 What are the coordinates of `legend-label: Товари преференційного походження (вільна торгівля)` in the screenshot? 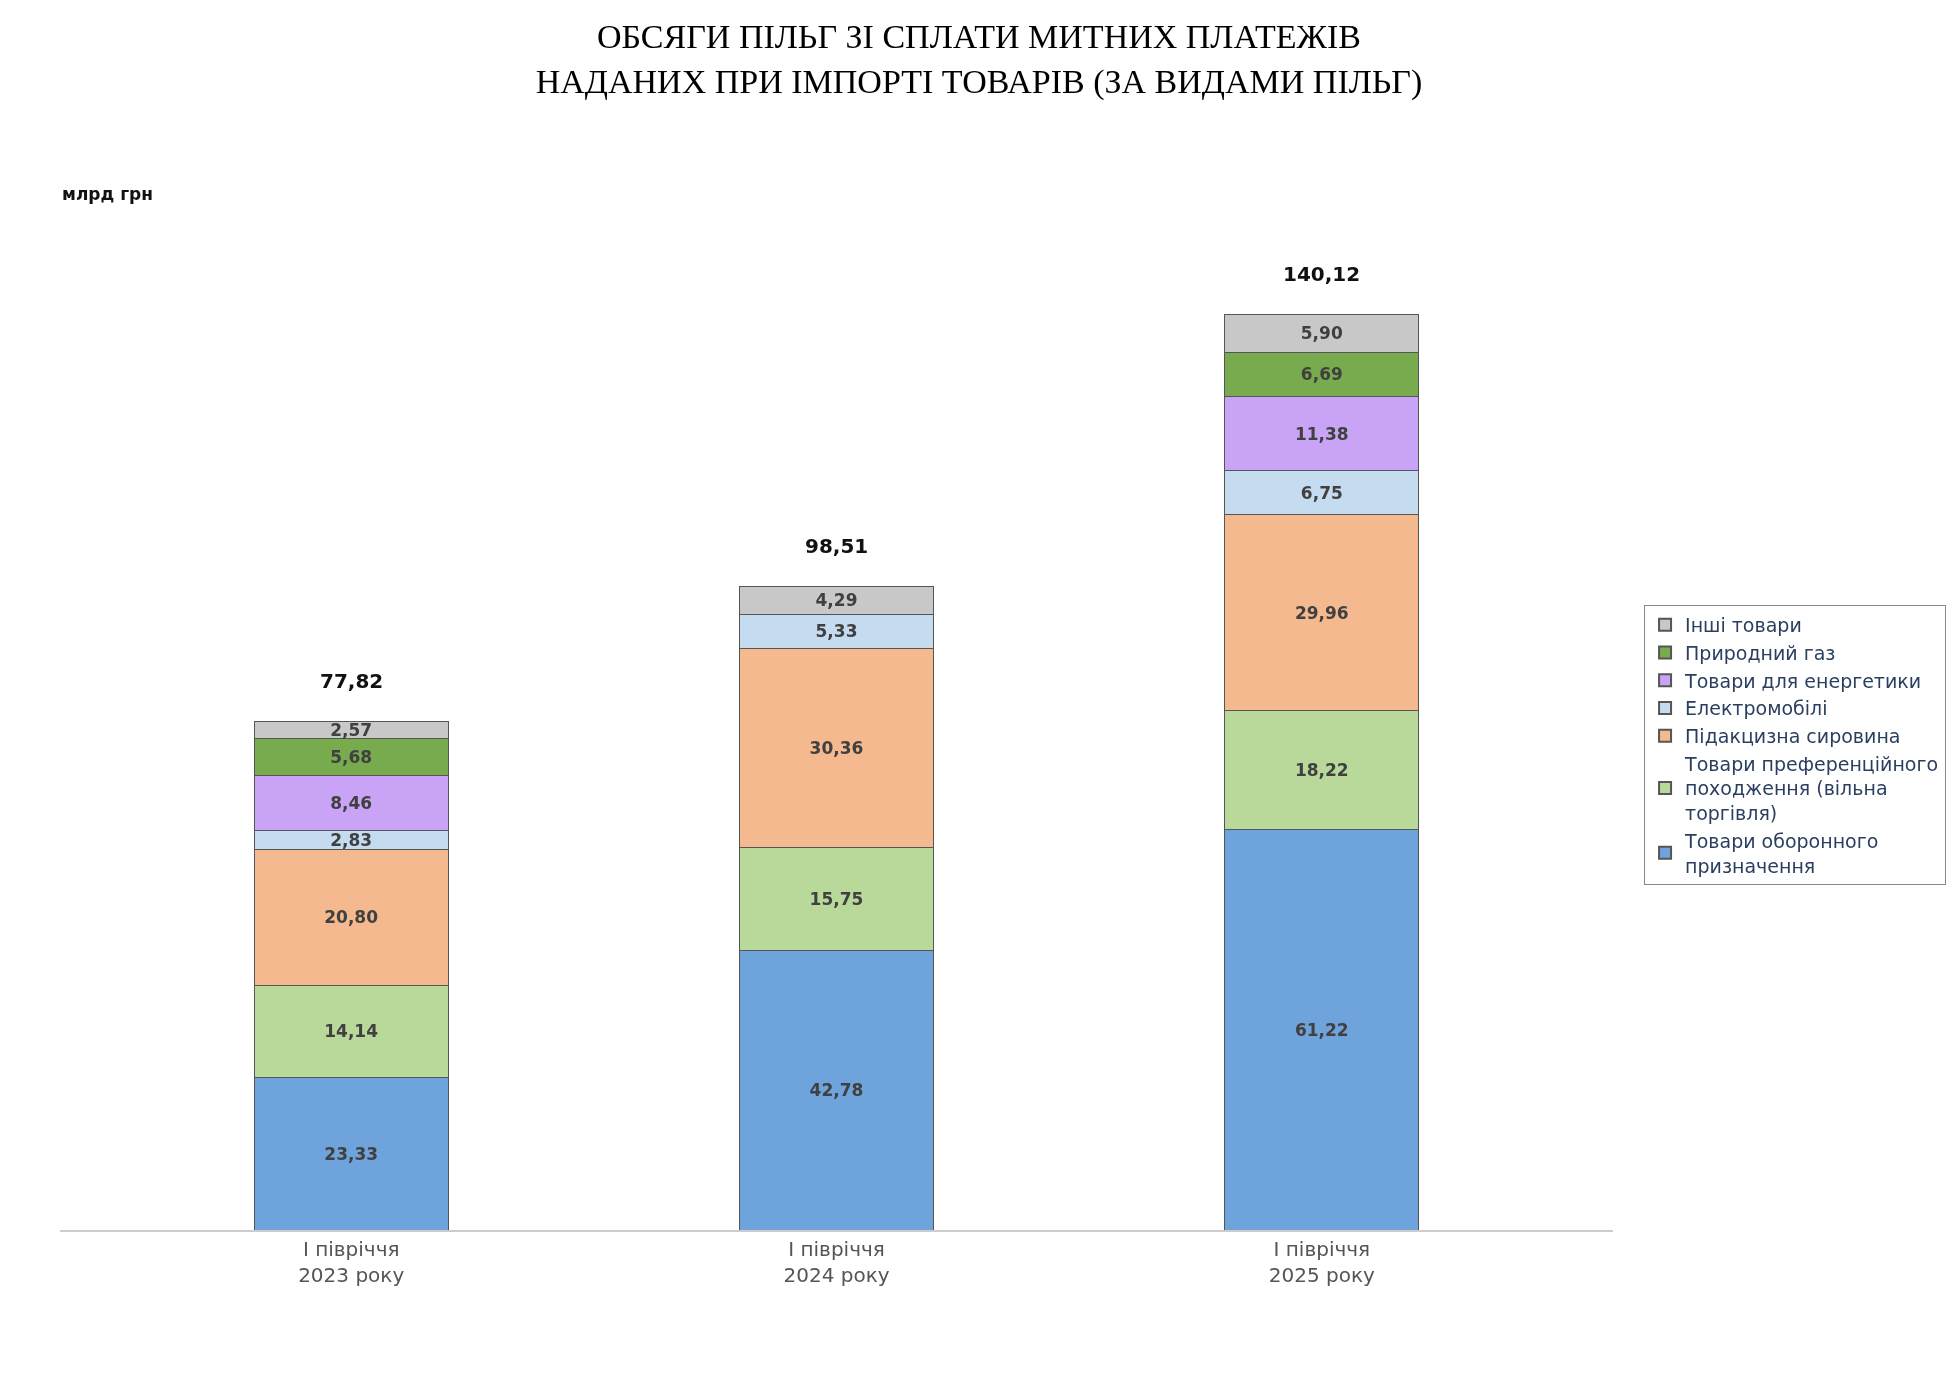 It's located at (1811, 788).